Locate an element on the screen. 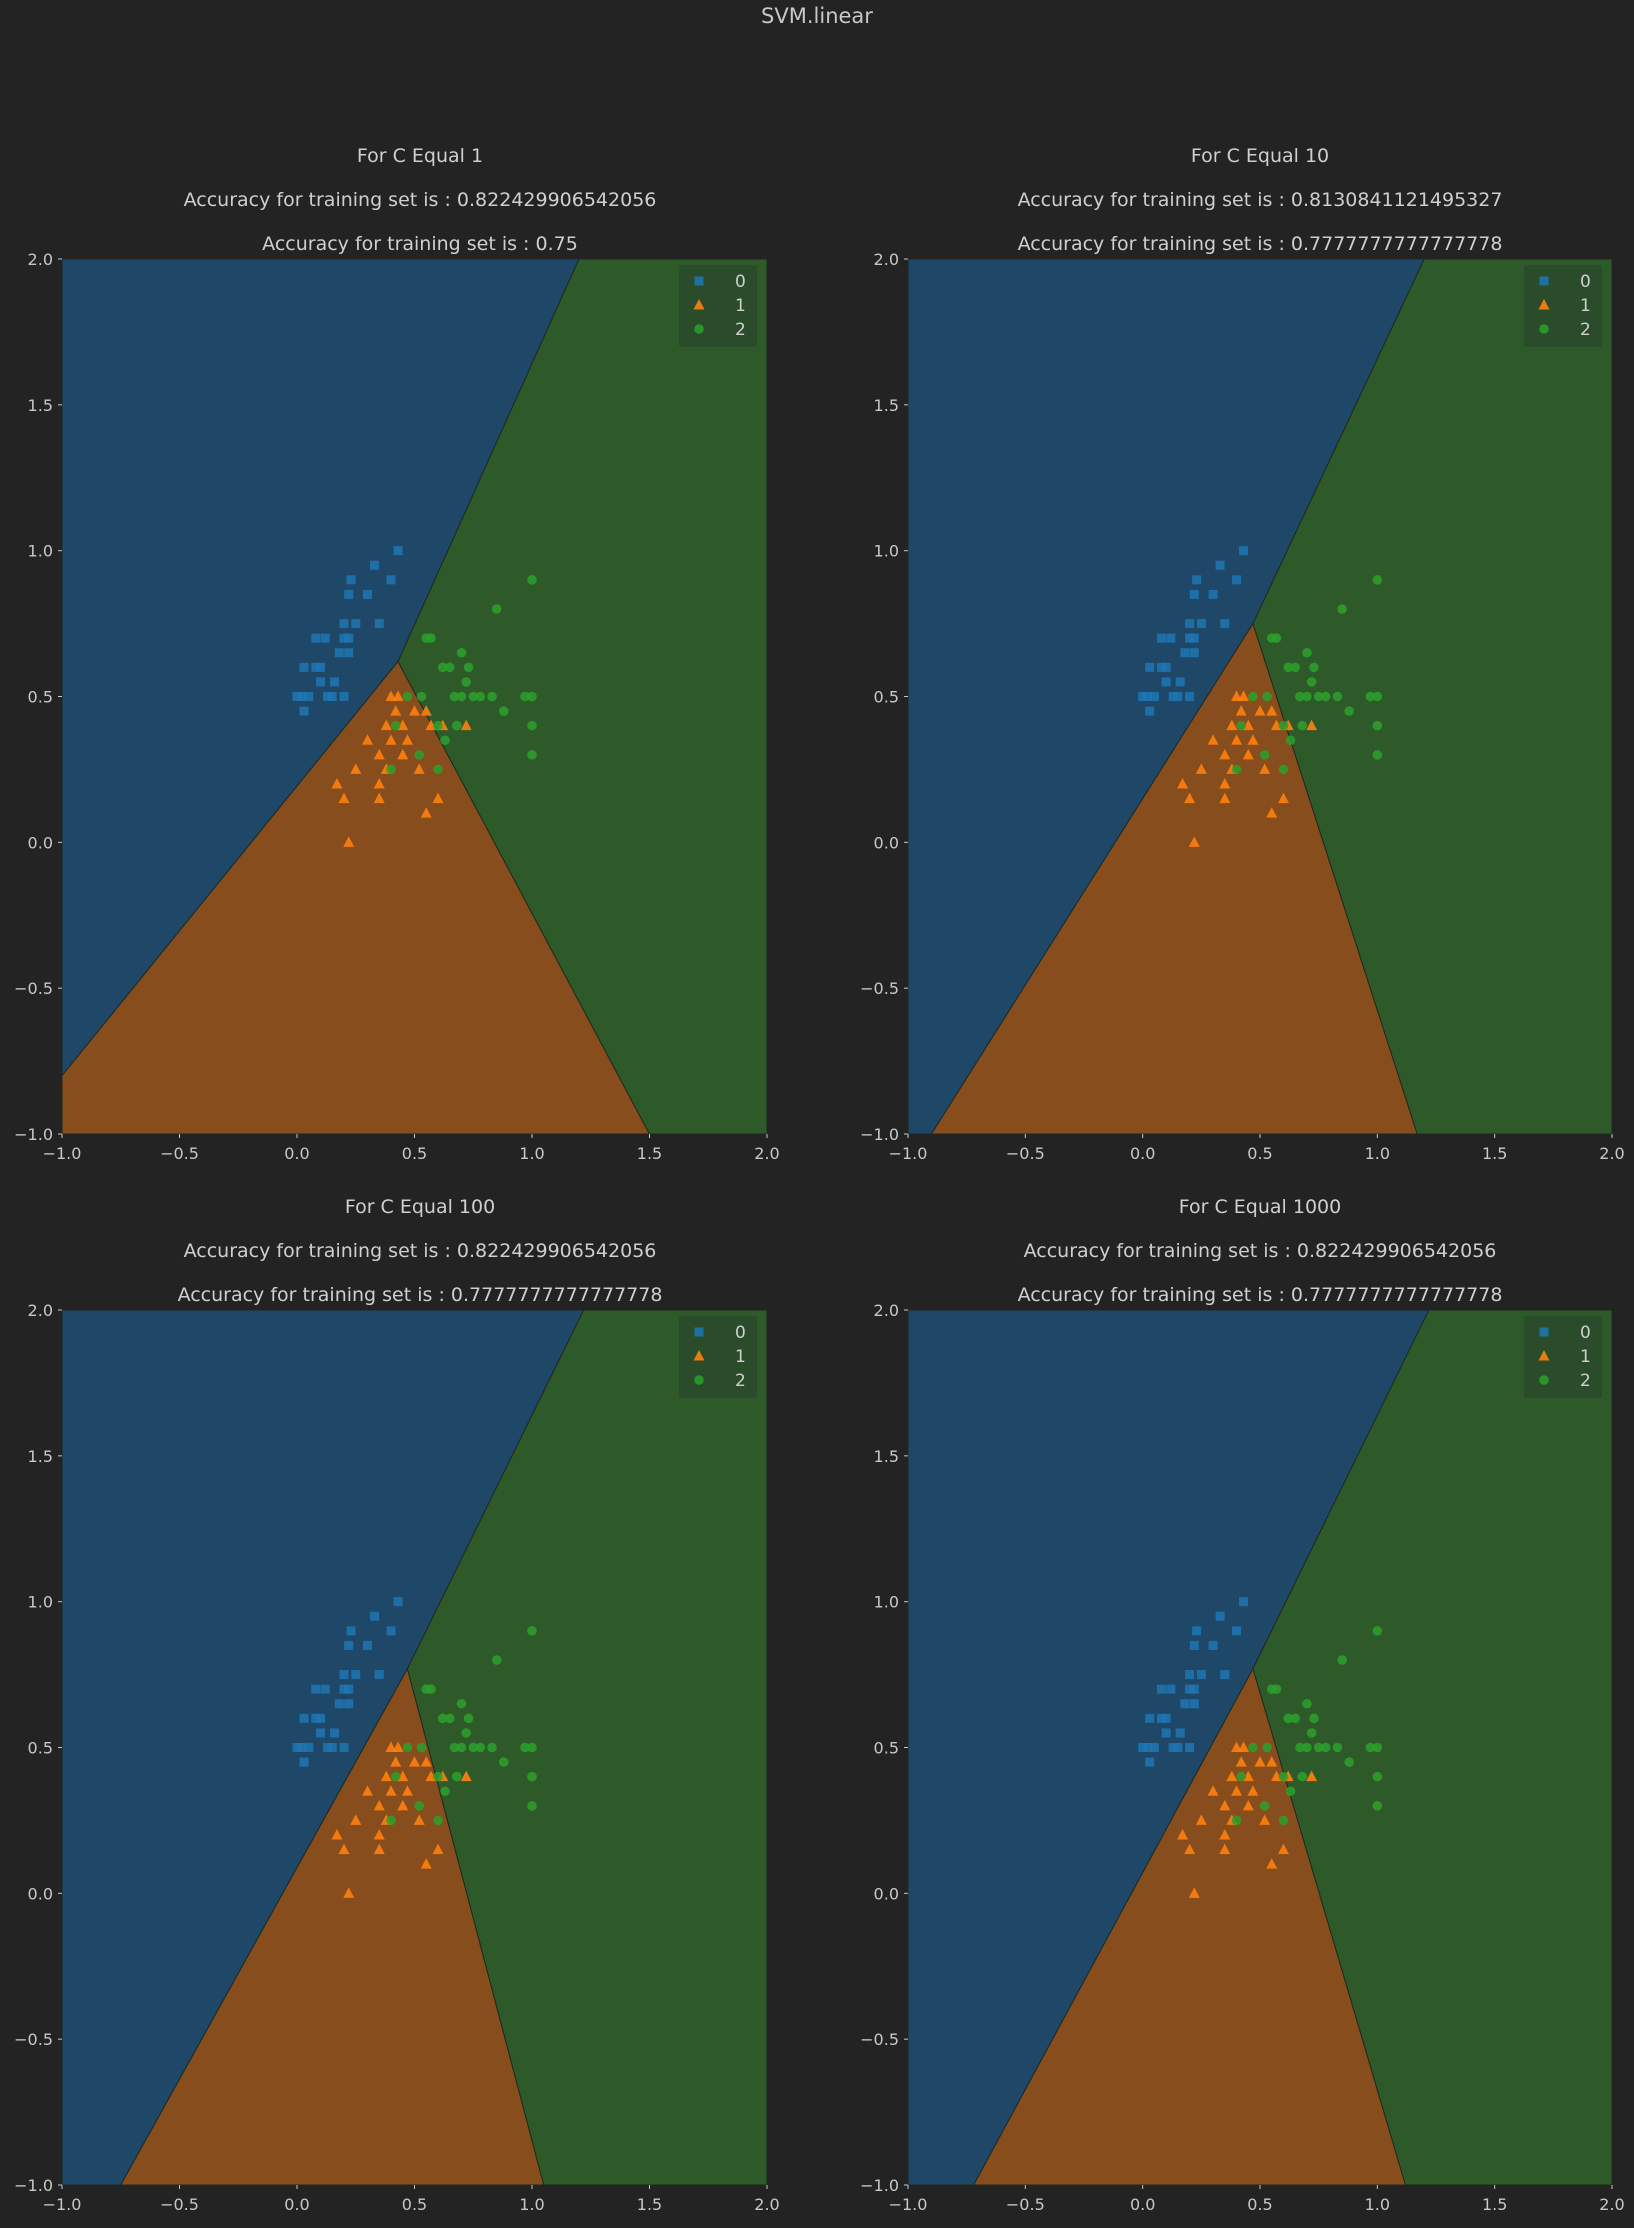 This screenshot has height=2228, width=1634. x-tick-label: 2.0 is located at coordinates (1611, 2204).